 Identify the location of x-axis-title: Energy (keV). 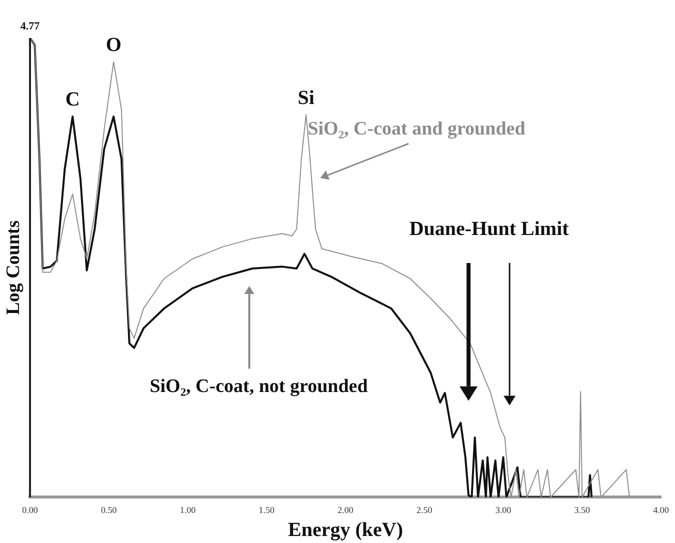
(345, 530).